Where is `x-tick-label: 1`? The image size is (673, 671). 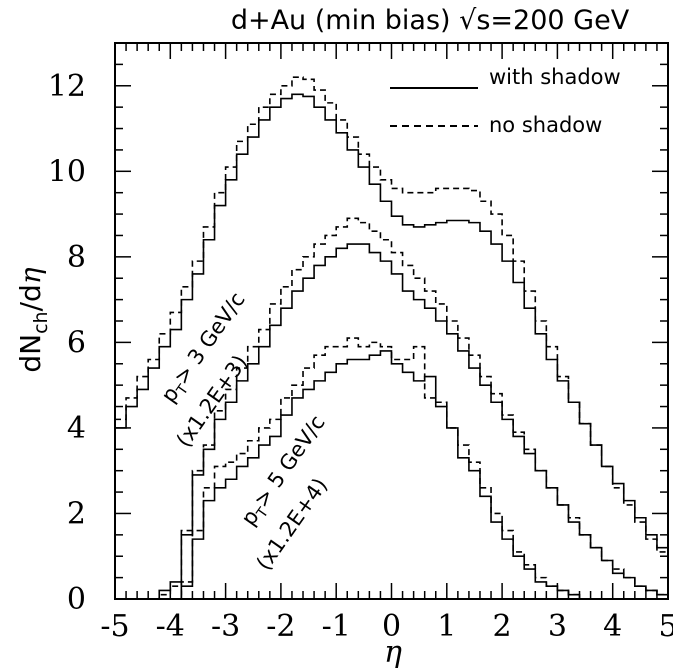 x-tick-label: 1 is located at coordinates (446, 626).